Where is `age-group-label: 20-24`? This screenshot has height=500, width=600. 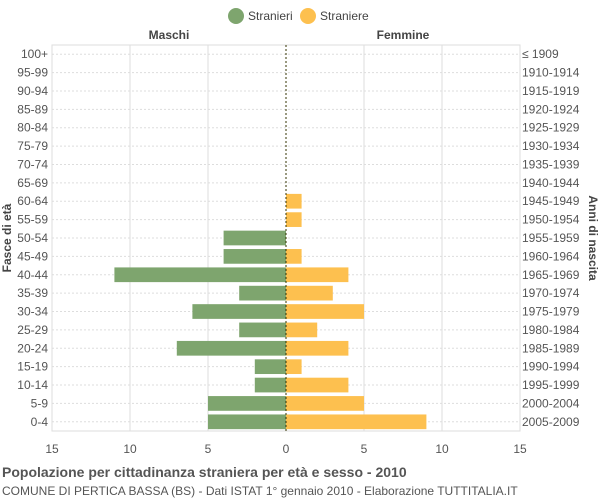 age-group-label: 20-24 is located at coordinates (32, 348).